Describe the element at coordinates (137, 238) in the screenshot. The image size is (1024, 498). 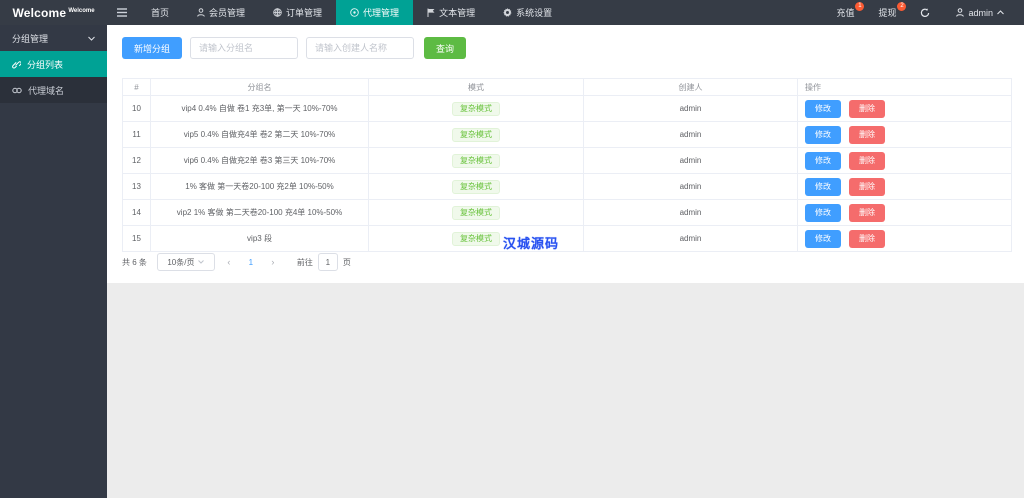
I see `row-index: 15` at that location.